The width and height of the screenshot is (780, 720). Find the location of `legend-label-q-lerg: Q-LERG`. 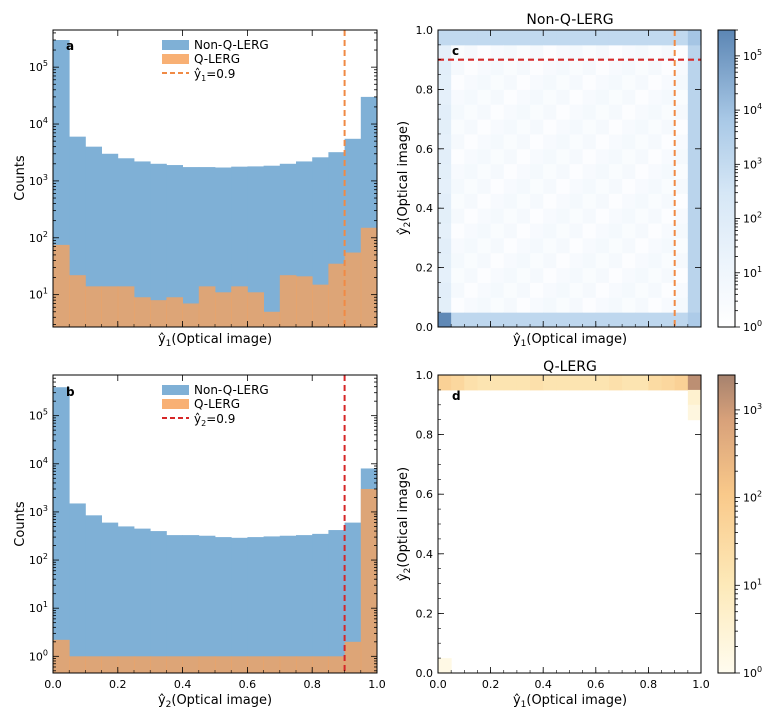

legend-label-q-lerg: Q-LERG is located at coordinates (217, 404).